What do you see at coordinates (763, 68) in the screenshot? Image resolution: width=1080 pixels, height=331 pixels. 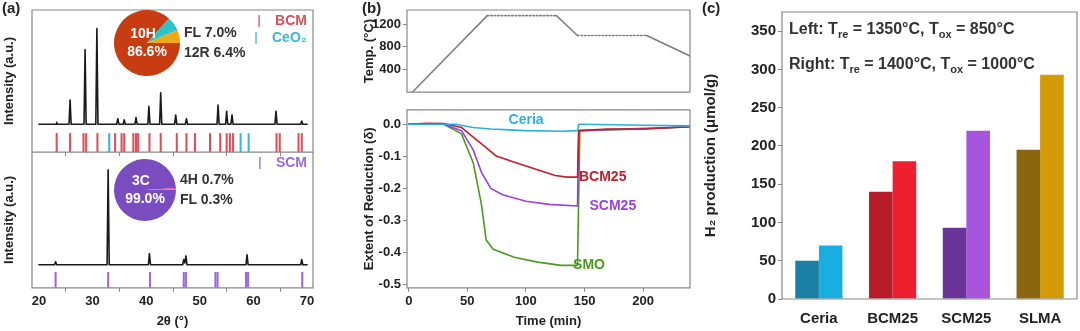 I see `y-tick-label: 300` at bounding box center [763, 68].